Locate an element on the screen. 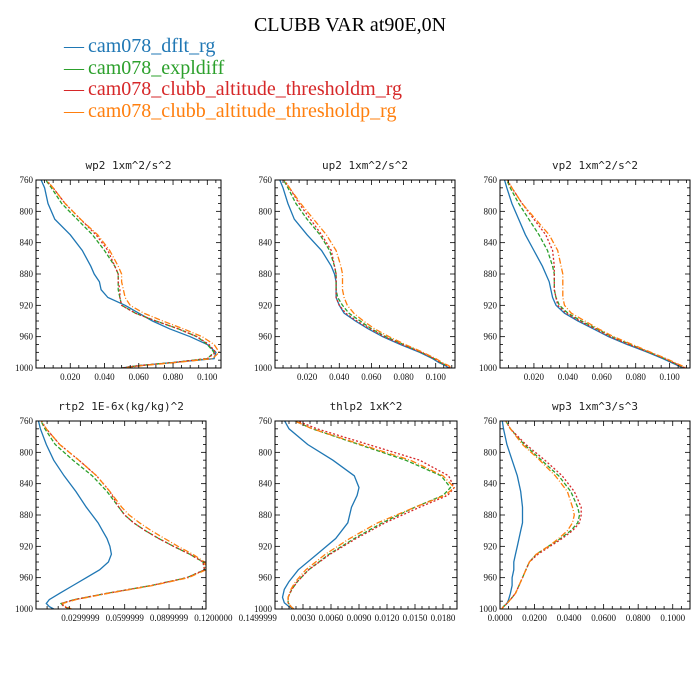 The height and width of the screenshot is (700, 700). panel-title: up2 1xm^2/s^2 is located at coordinates (365, 165).